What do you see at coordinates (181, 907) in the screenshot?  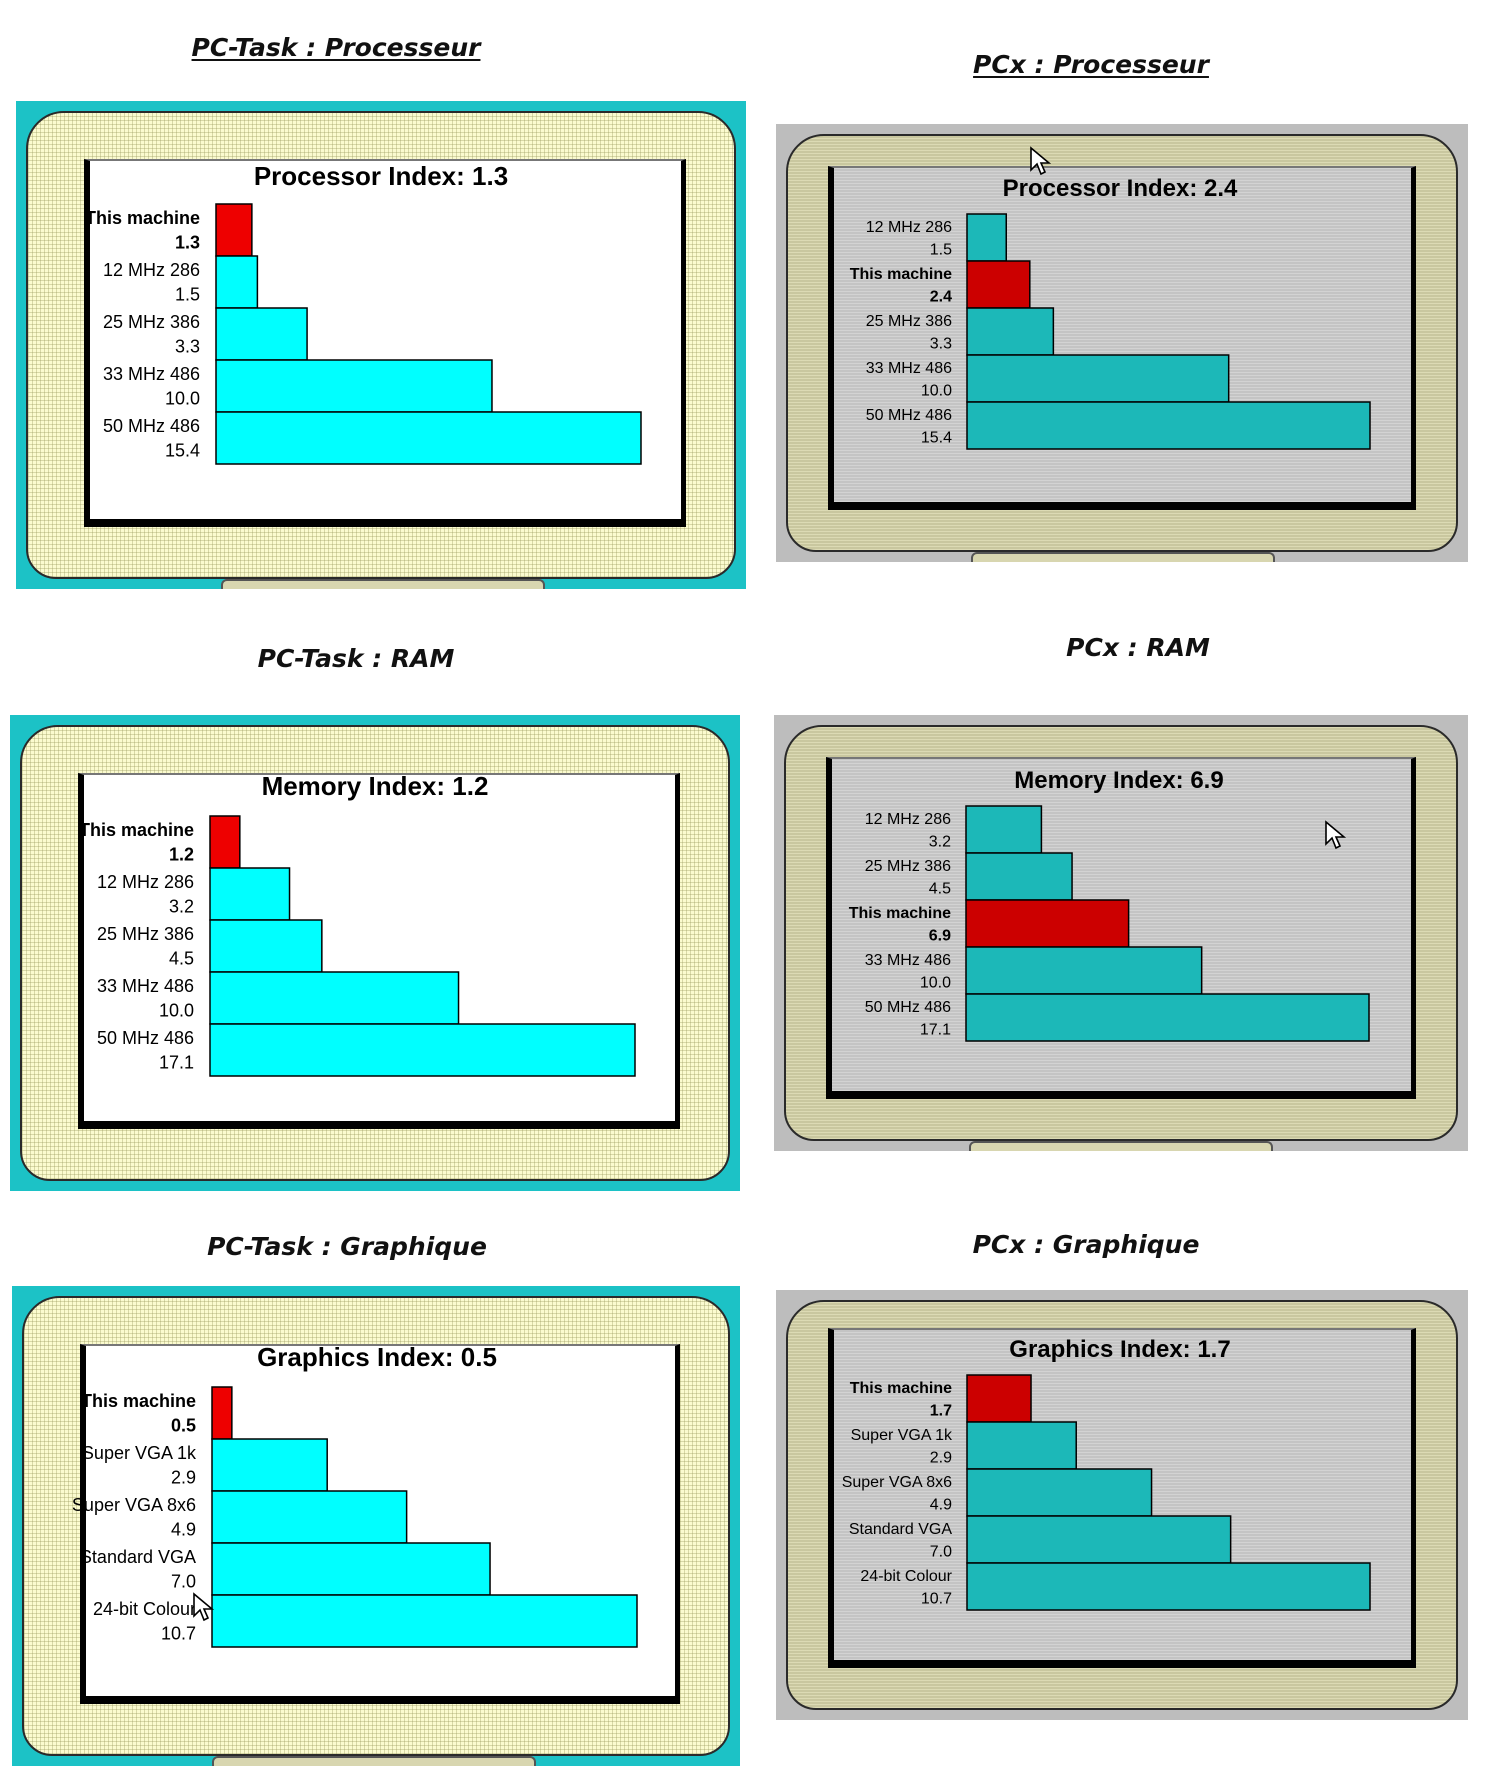 I see `value-label: 3.2` at bounding box center [181, 907].